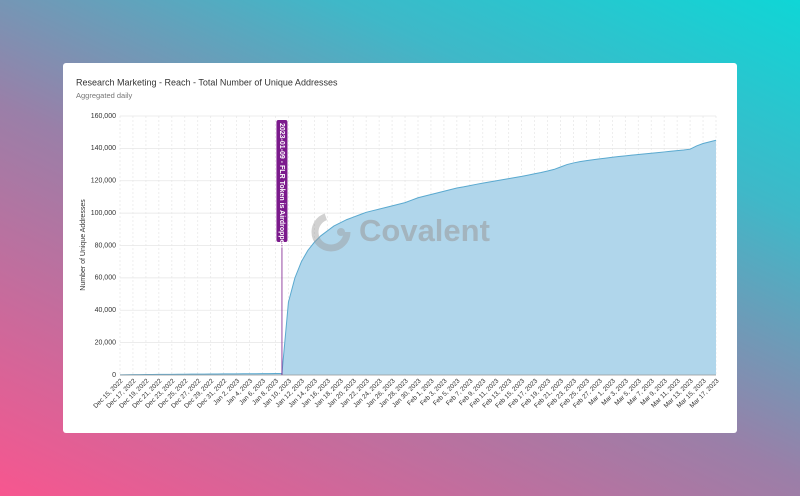 This screenshot has width=800, height=496. Describe the element at coordinates (103, 181) in the screenshot. I see `y-tick-label: 120,000` at that location.